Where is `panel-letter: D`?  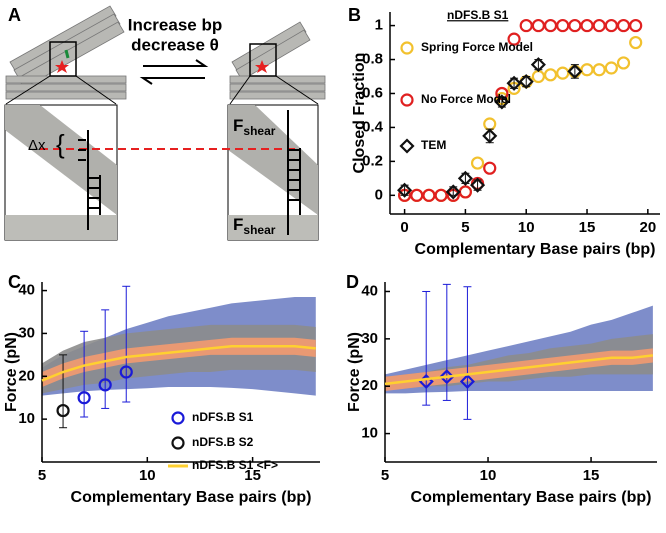 panel-letter: D is located at coordinates (352, 282).